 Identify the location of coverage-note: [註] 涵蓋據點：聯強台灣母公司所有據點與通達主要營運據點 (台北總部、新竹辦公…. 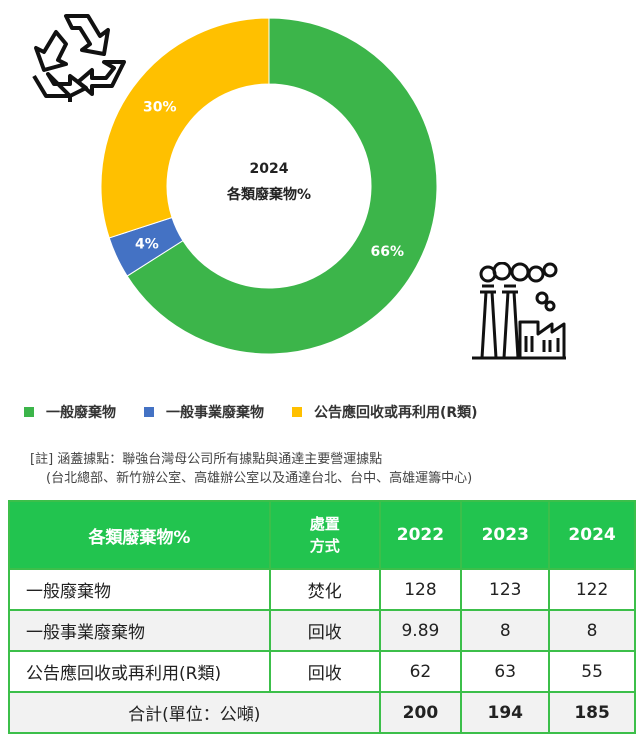
(251, 469).